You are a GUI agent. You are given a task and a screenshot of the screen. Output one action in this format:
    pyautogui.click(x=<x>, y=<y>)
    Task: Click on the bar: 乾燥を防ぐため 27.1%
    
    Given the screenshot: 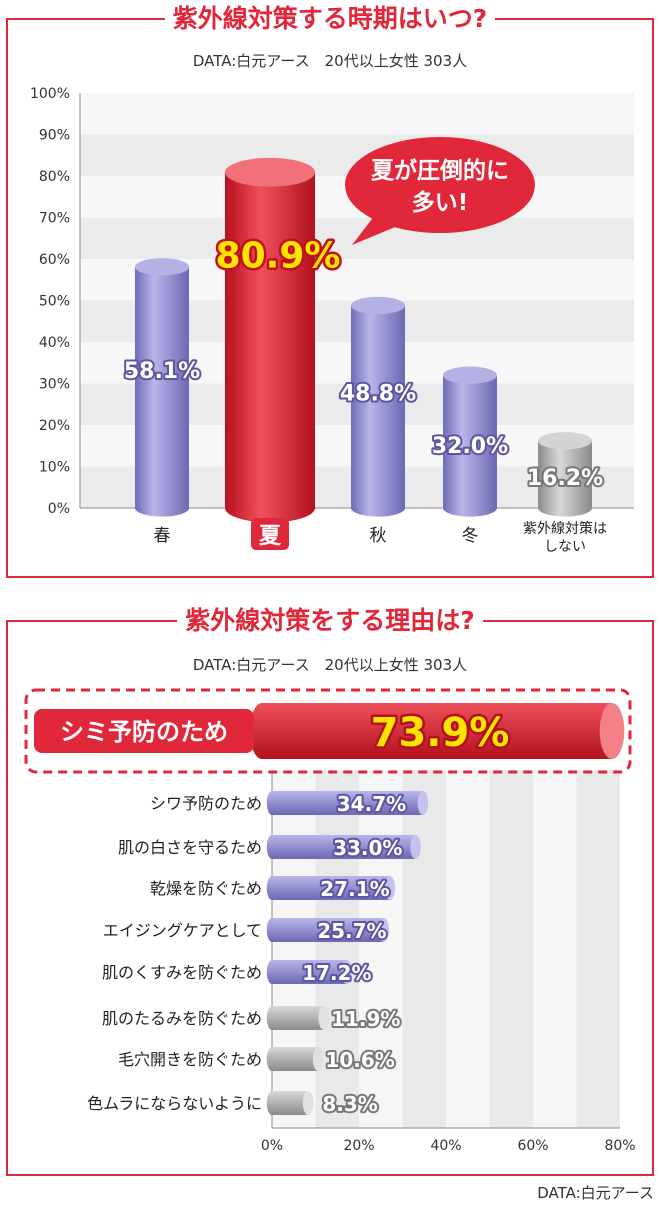 What is the action you would take?
    pyautogui.click(x=273, y=889)
    